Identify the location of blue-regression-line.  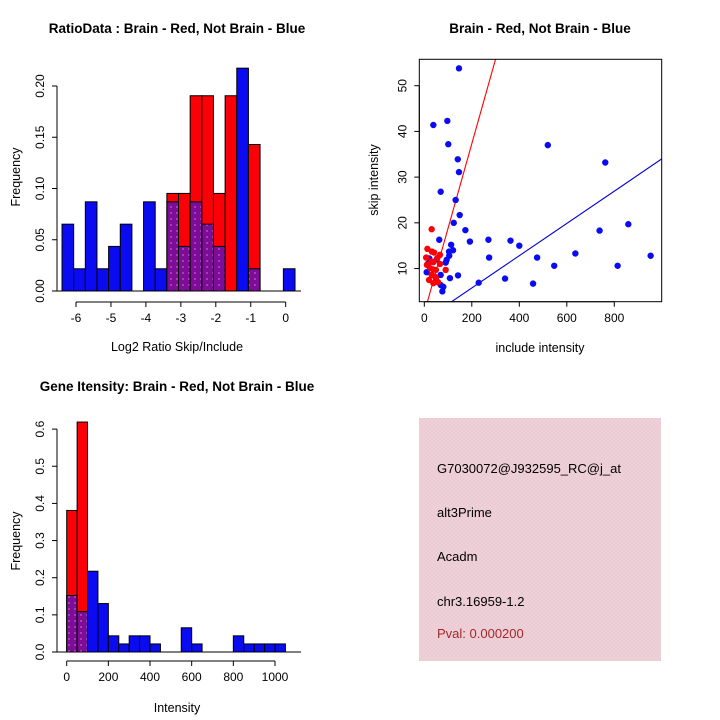
(556, 230).